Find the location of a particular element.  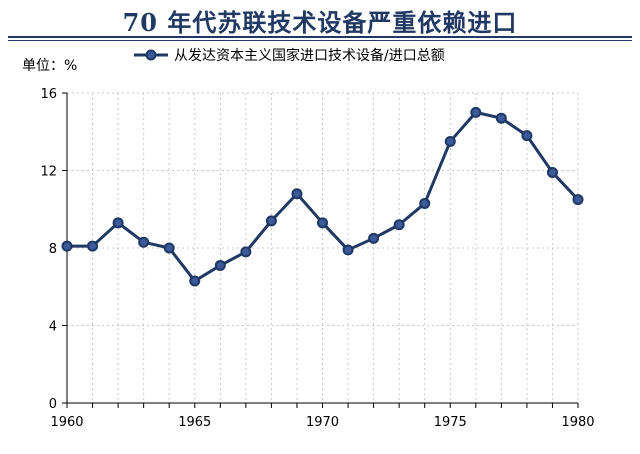

x-tick-label: 1975 is located at coordinates (450, 422).